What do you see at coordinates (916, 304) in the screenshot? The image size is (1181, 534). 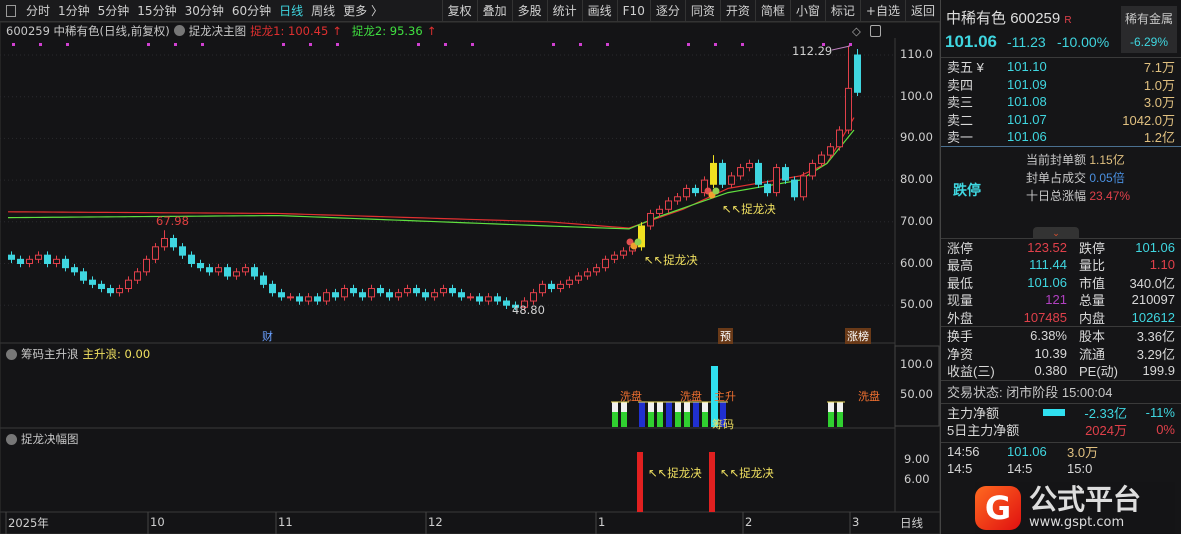 I see `price-axis-label: 50.00` at bounding box center [916, 304].